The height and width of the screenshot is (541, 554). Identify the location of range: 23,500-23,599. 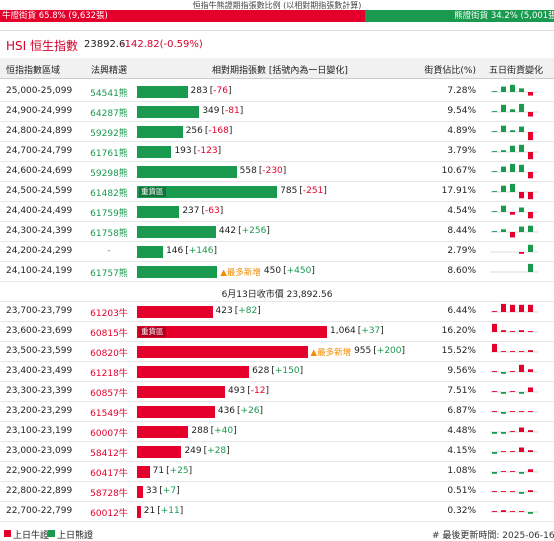
(39, 351).